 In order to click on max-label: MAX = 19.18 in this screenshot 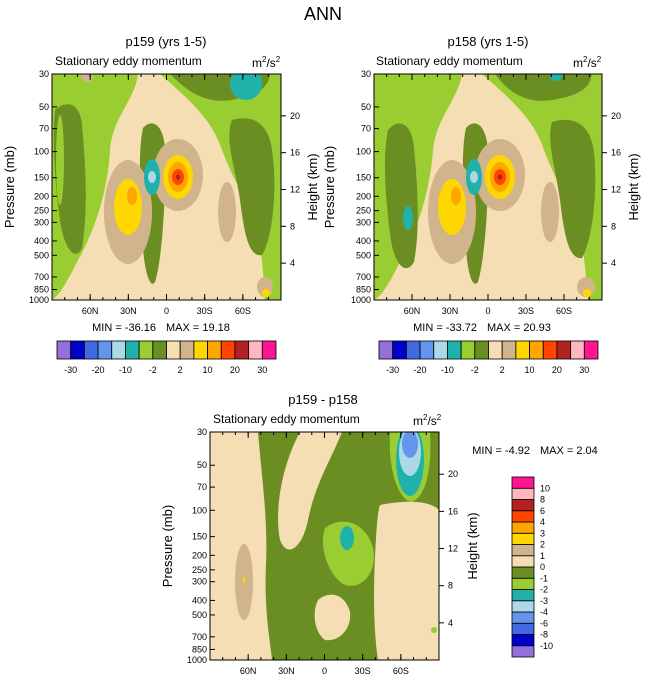, I will do `click(198, 328)`.